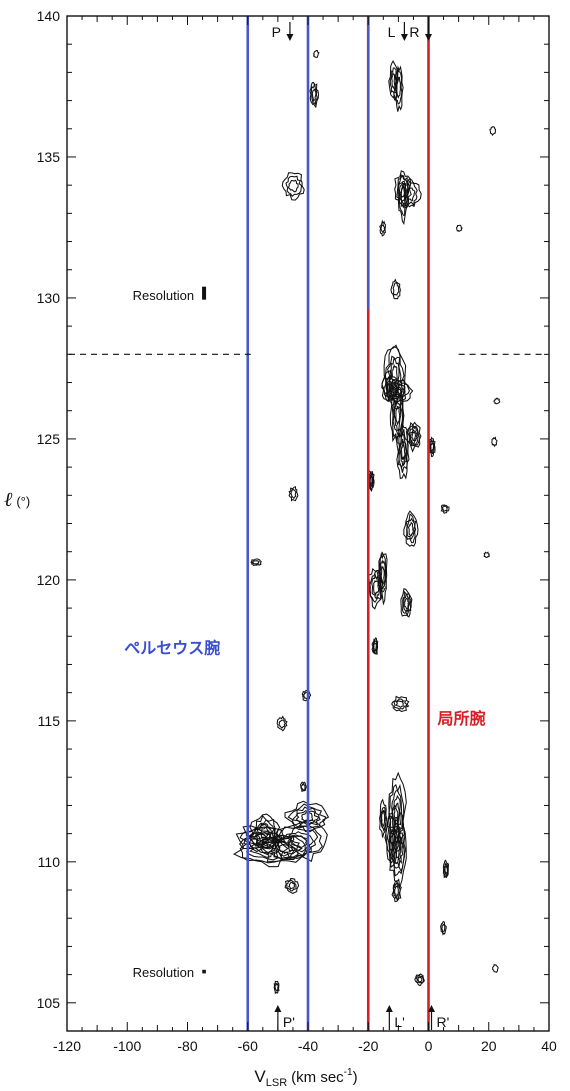 This screenshot has width=570, height=1091. Describe the element at coordinates (462, 718) in the screenshot. I see `arm-label: 局所腕` at that location.